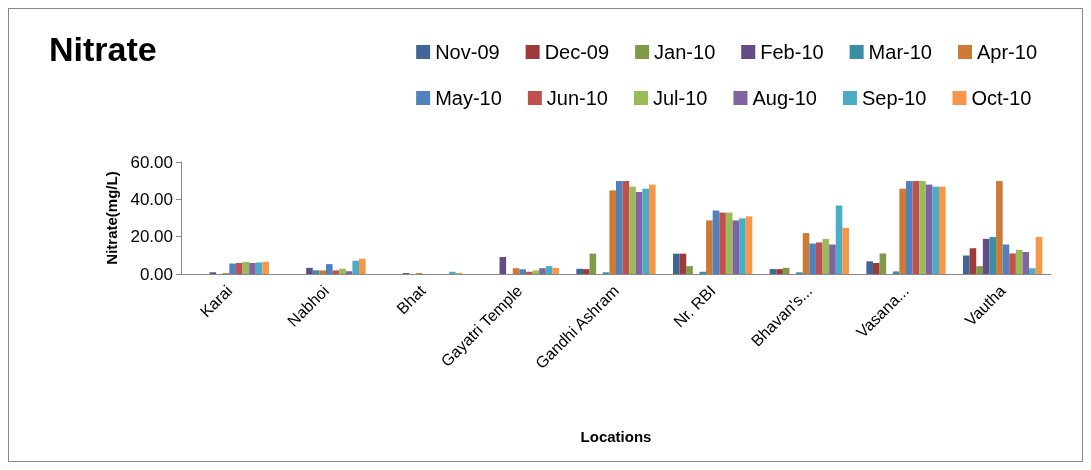  Describe the element at coordinates (900, 52) in the screenshot. I see `legend-label: Mar-10` at that location.